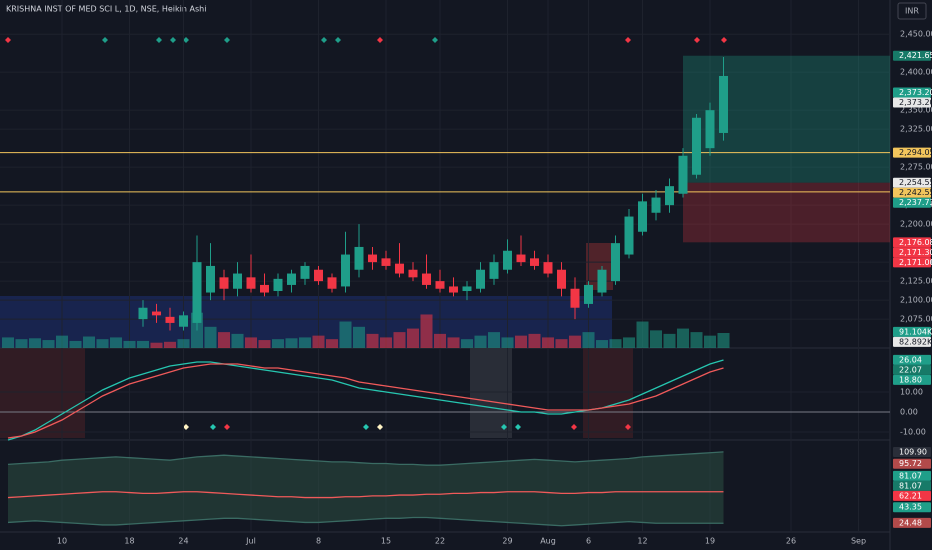 The image size is (932, 550). Describe the element at coordinates (791, 541) in the screenshot. I see `x-tick-label: 26` at that location.